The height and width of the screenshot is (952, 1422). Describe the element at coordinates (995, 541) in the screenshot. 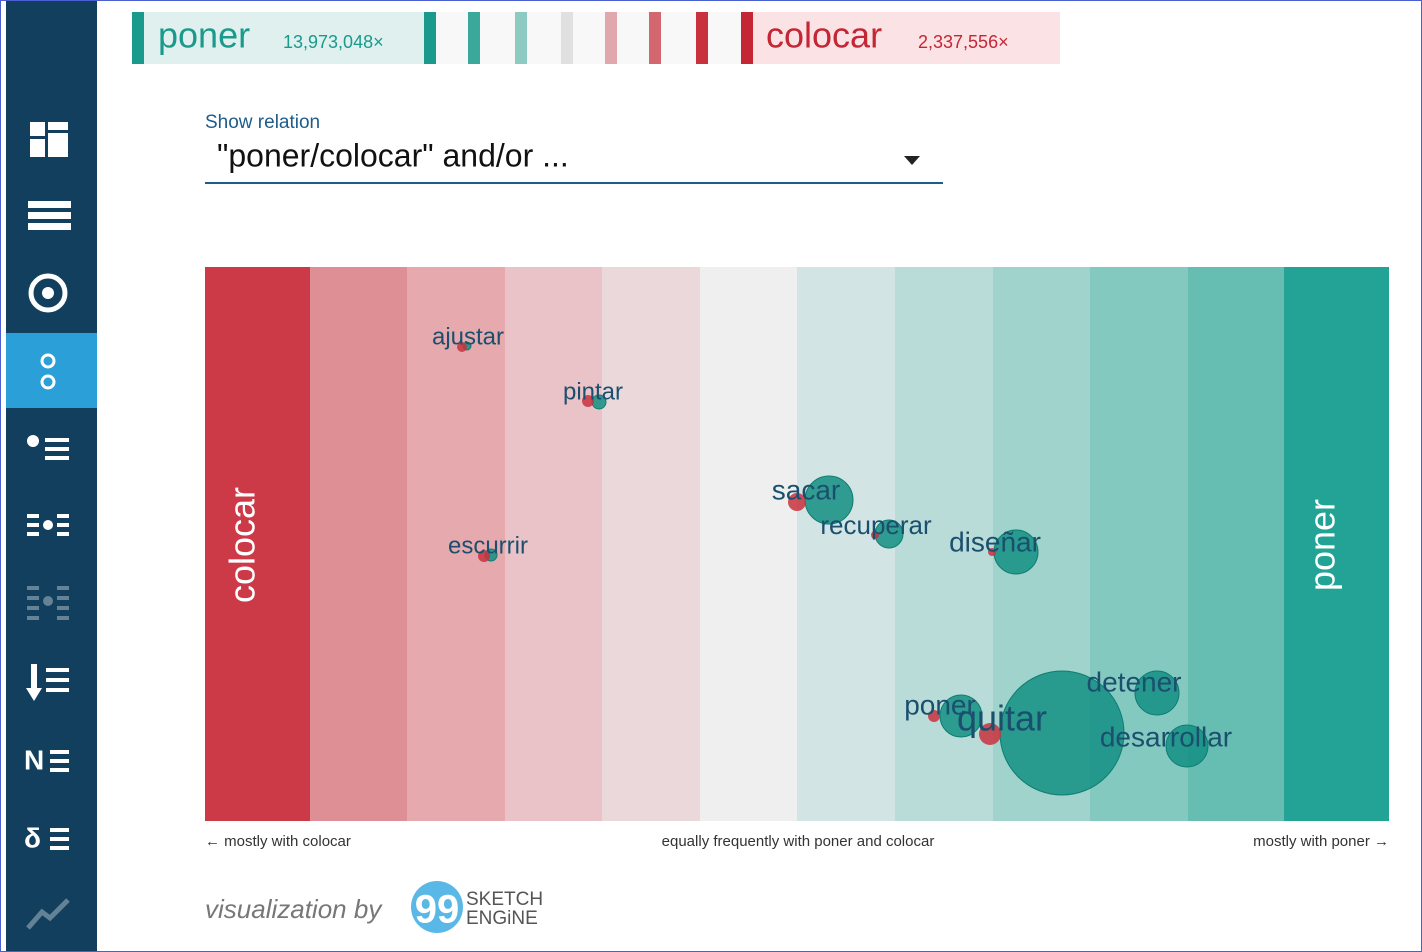

I see `word-label: diseñar` at that location.